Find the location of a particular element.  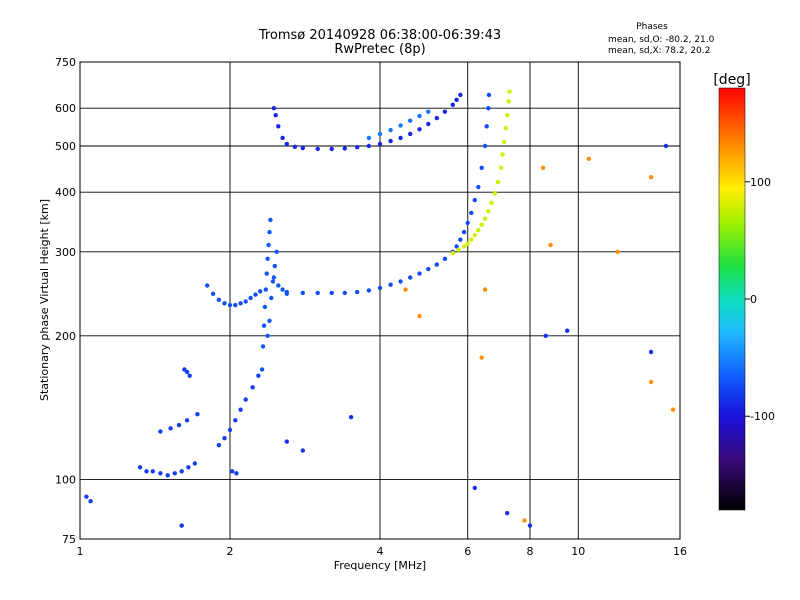

colorbar is located at coordinates (732, 299).